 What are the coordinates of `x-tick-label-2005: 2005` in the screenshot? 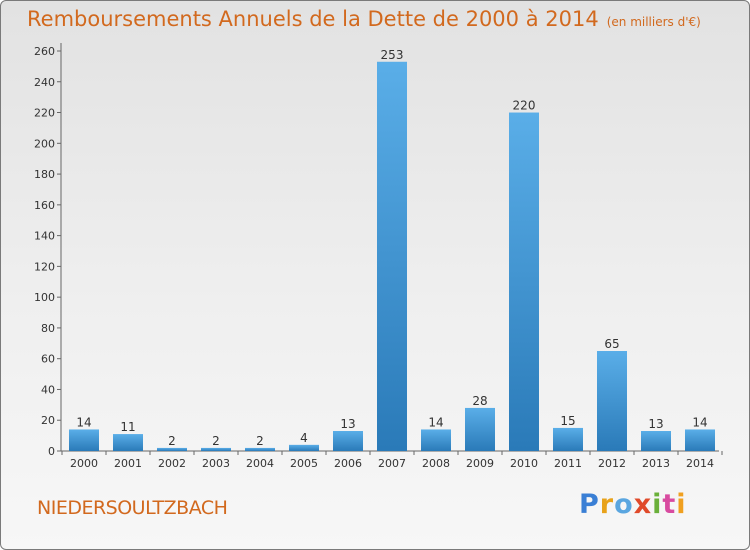 It's located at (304, 463).